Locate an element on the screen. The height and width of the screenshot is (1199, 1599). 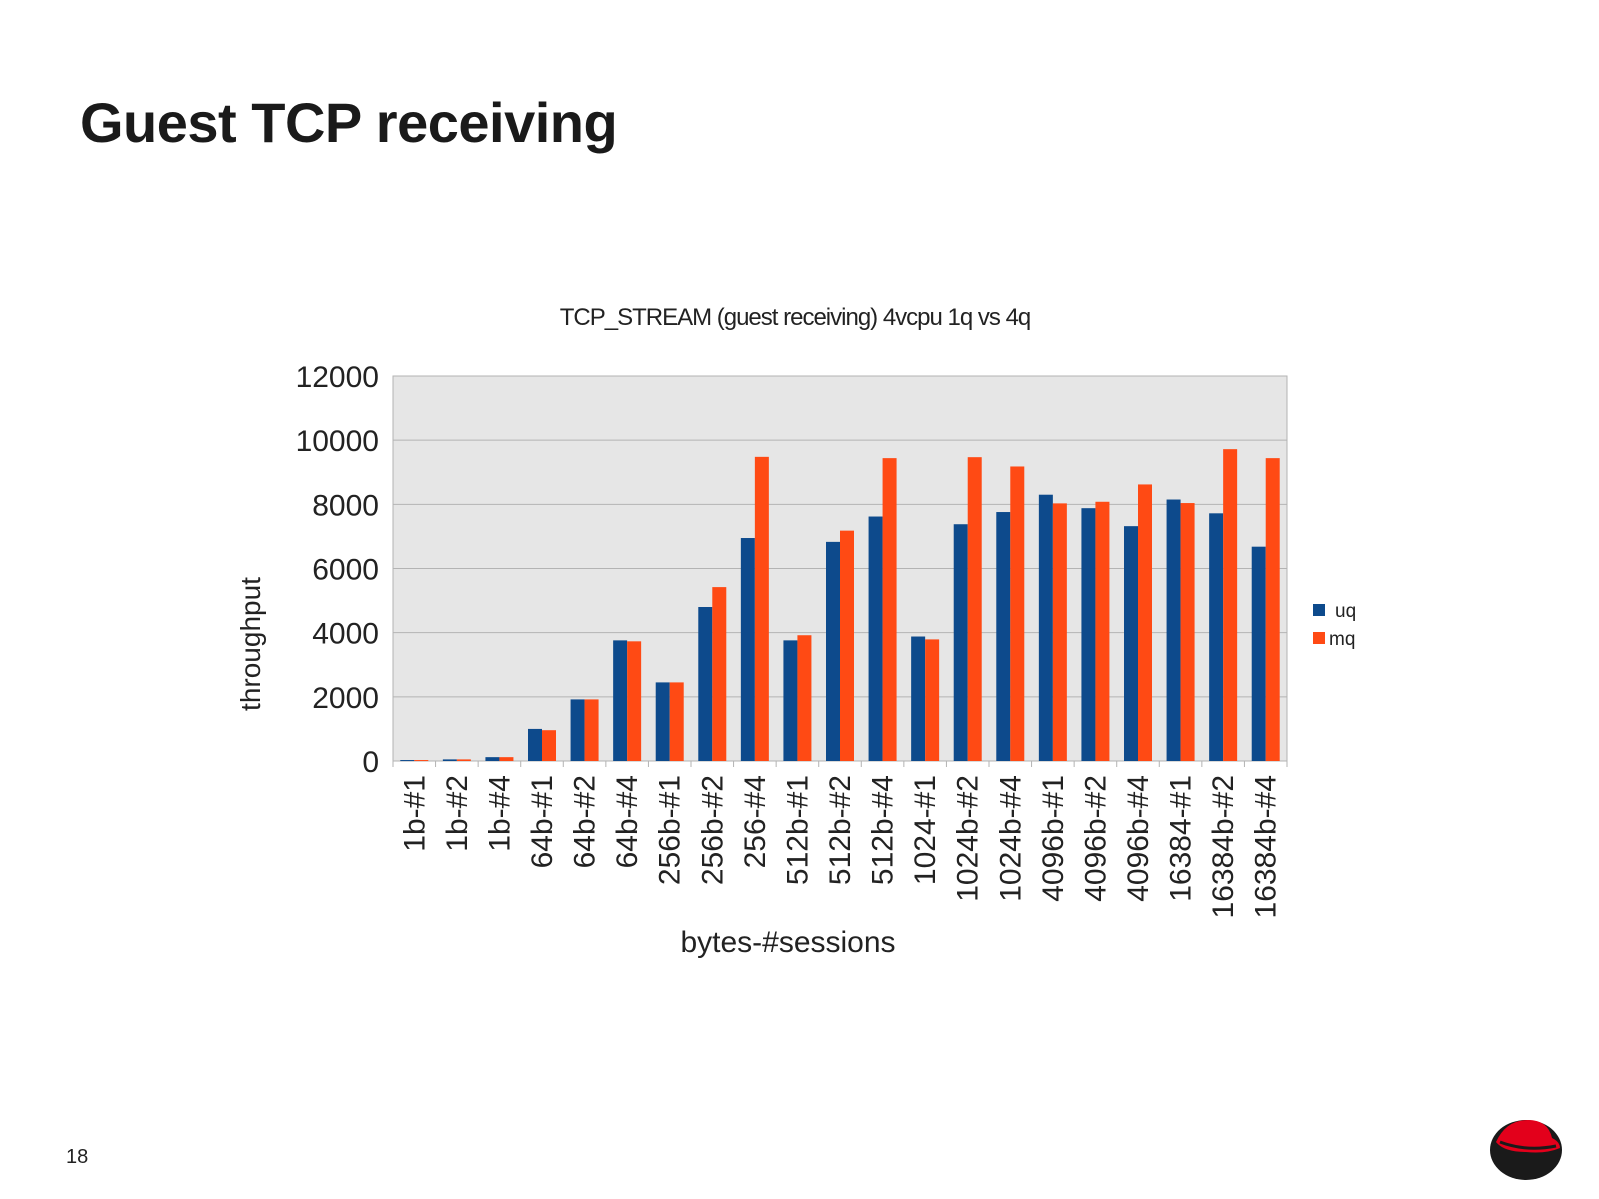
slide-title: Guest TCP receiving is located at coordinates (349, 122).